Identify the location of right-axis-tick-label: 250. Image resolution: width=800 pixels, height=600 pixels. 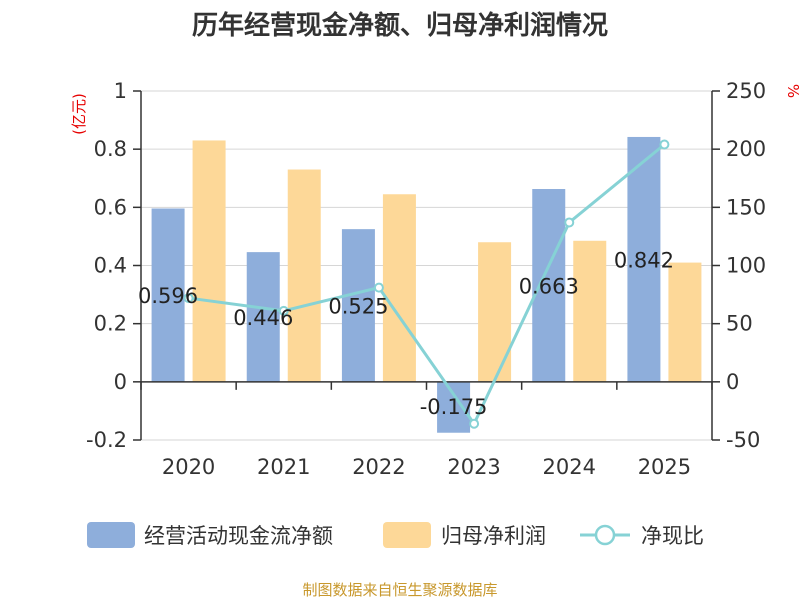
(746, 91).